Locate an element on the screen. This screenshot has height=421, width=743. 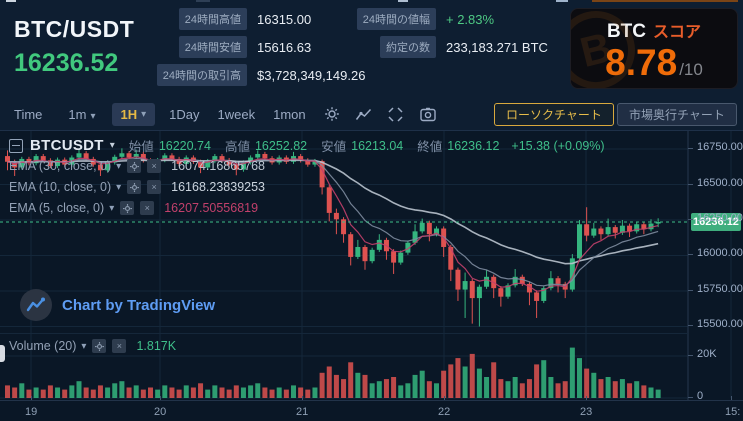
time-axis-label: 20 is located at coordinates (160, 412).